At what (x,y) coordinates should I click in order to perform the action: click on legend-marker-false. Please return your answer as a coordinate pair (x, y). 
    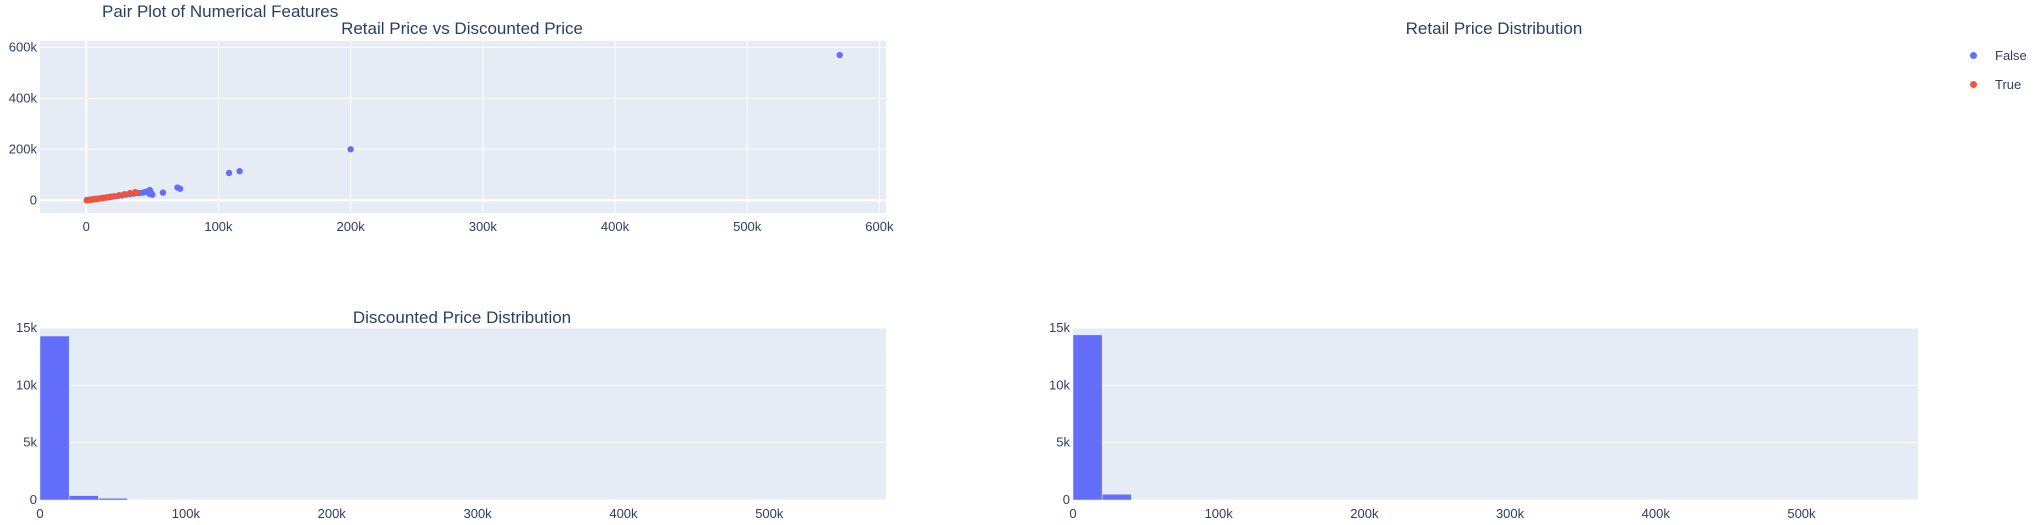
    Looking at the image, I should click on (1973, 55).